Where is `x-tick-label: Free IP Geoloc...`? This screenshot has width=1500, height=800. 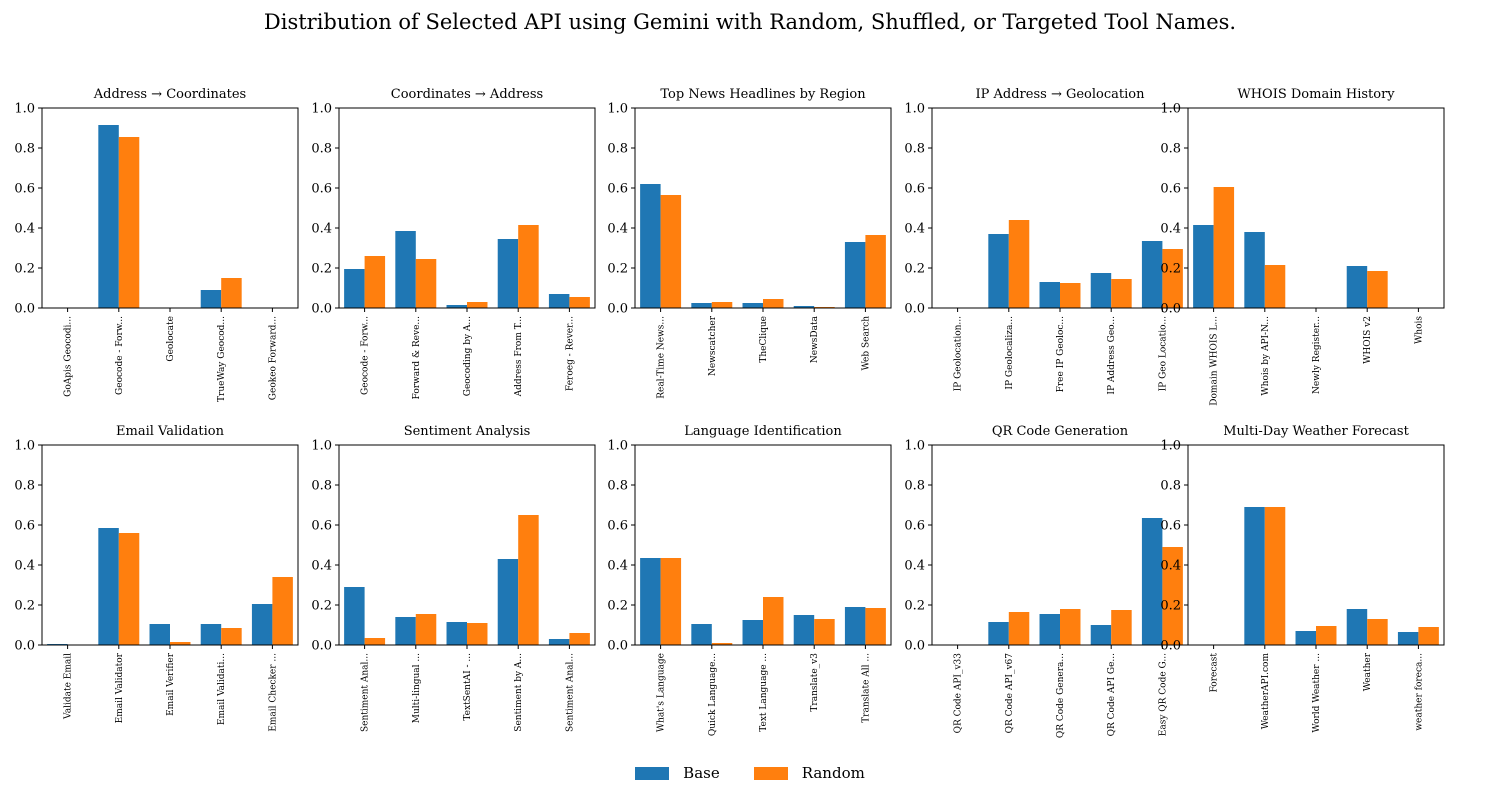 x-tick-label: Free IP Geoloc... is located at coordinates (1061, 354).